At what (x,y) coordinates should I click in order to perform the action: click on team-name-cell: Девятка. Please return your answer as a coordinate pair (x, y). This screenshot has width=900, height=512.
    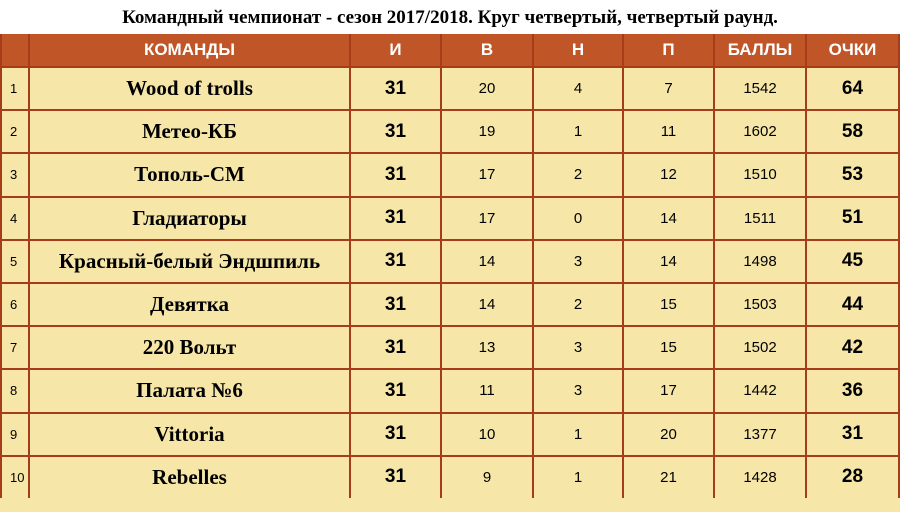
    Looking at the image, I should click on (190, 306).